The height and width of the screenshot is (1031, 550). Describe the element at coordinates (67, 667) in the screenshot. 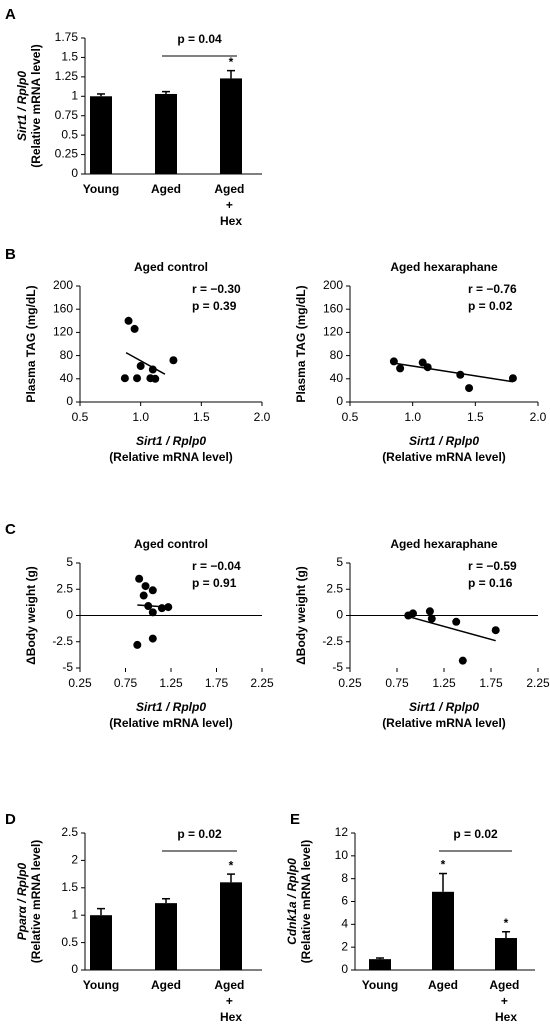

I see `y-tick-label: -5` at that location.